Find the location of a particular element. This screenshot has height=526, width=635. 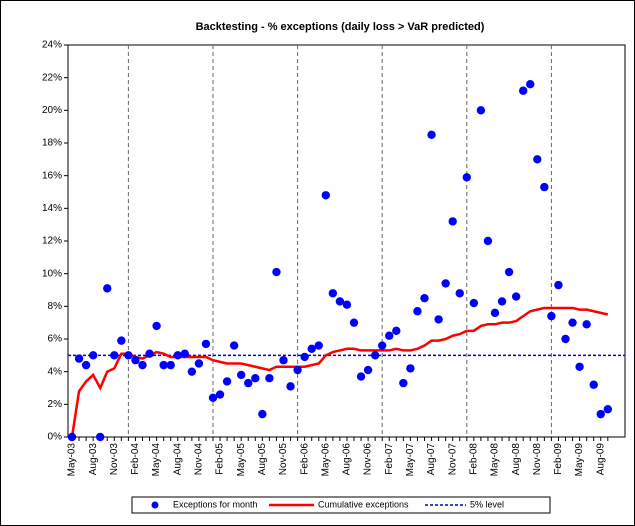

y-tick-label: 2% is located at coordinates (55, 404).